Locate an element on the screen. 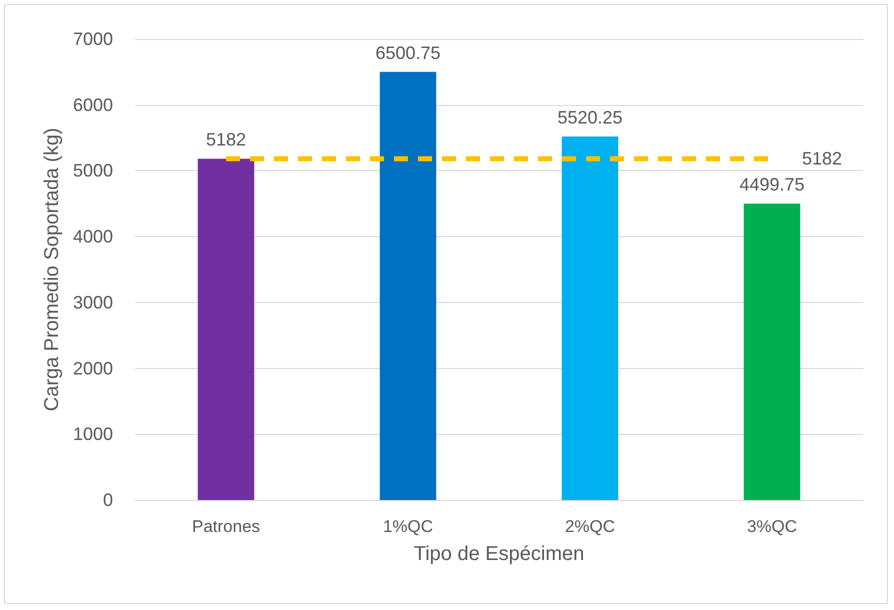  y-tick-label: 4000 is located at coordinates (92, 236).